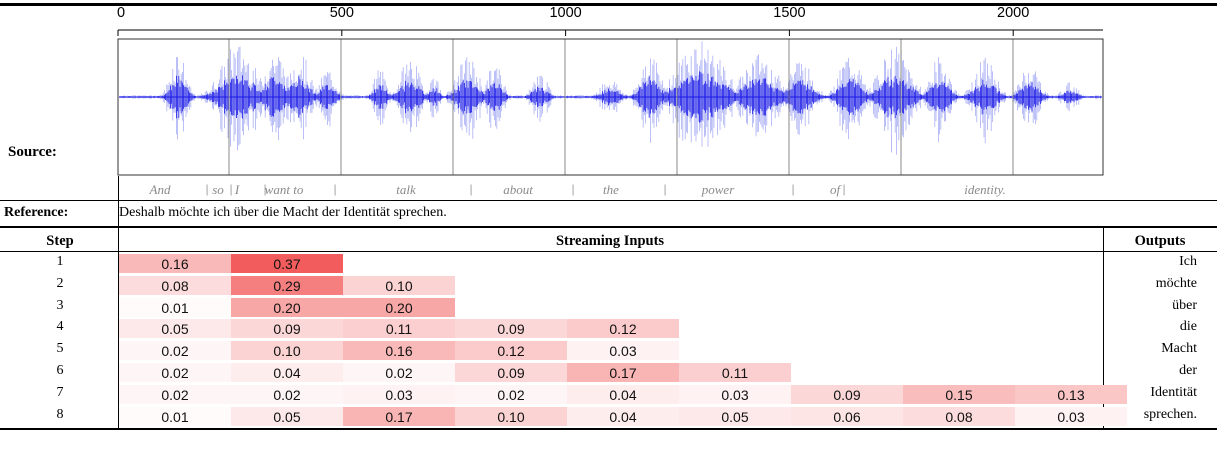 This screenshot has height=452, width=1217. Describe the element at coordinates (32, 152) in the screenshot. I see `source-label: Source:` at that location.